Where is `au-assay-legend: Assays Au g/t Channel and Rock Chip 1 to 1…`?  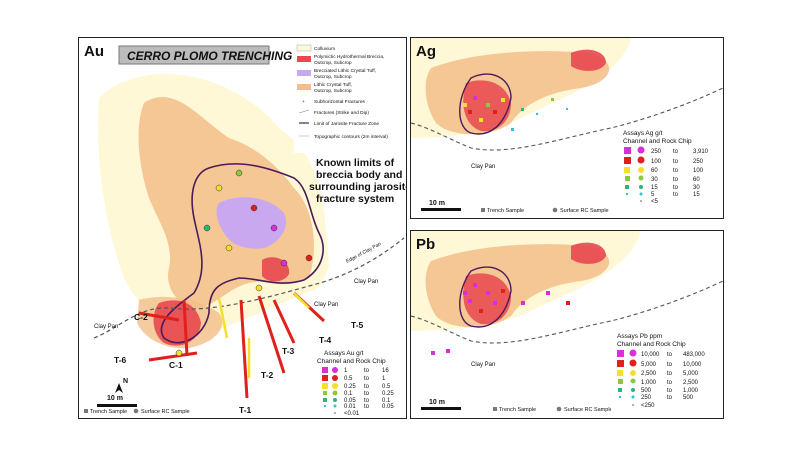
au-assay-legend: Assays Au g/t Channel and Rock Chip 1 to 1… is located at coordinates (361, 382).